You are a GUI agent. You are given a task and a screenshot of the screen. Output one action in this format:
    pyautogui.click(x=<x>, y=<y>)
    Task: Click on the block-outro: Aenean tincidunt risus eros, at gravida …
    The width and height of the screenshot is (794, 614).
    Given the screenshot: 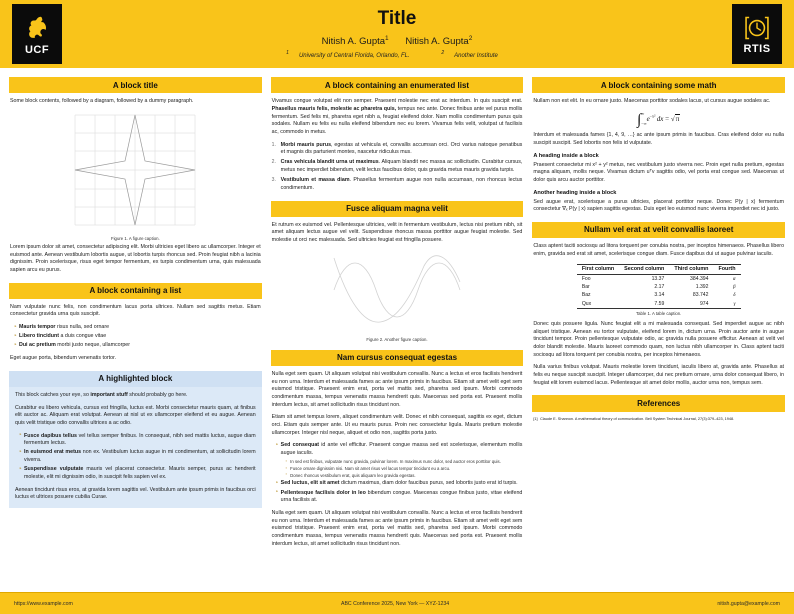 What is the action you would take?
    pyautogui.click(x=135, y=493)
    